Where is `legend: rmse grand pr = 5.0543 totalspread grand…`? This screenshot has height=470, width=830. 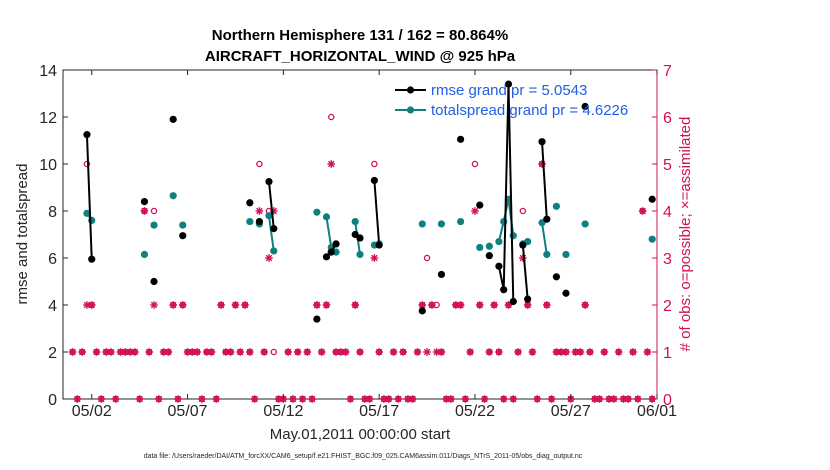 legend: rmse grand pr = 5.0543 totalspread grand… is located at coordinates (511, 100).